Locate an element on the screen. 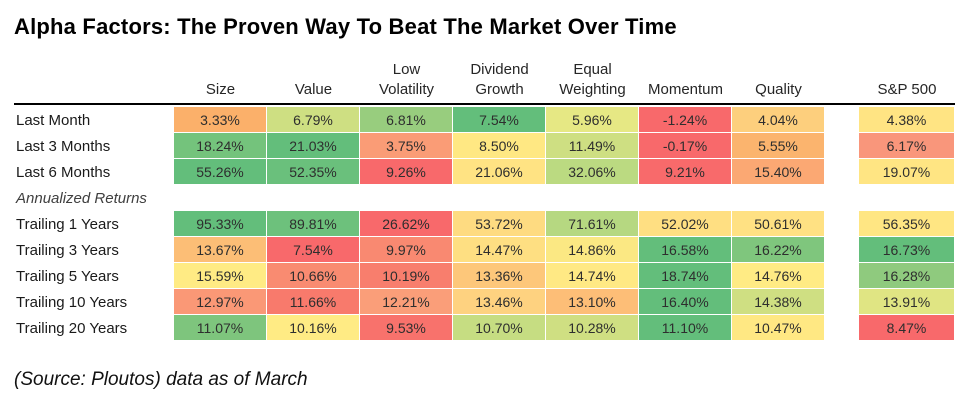 This screenshot has width=980, height=418. row-label: Trailing 1 Years is located at coordinates (67, 224).